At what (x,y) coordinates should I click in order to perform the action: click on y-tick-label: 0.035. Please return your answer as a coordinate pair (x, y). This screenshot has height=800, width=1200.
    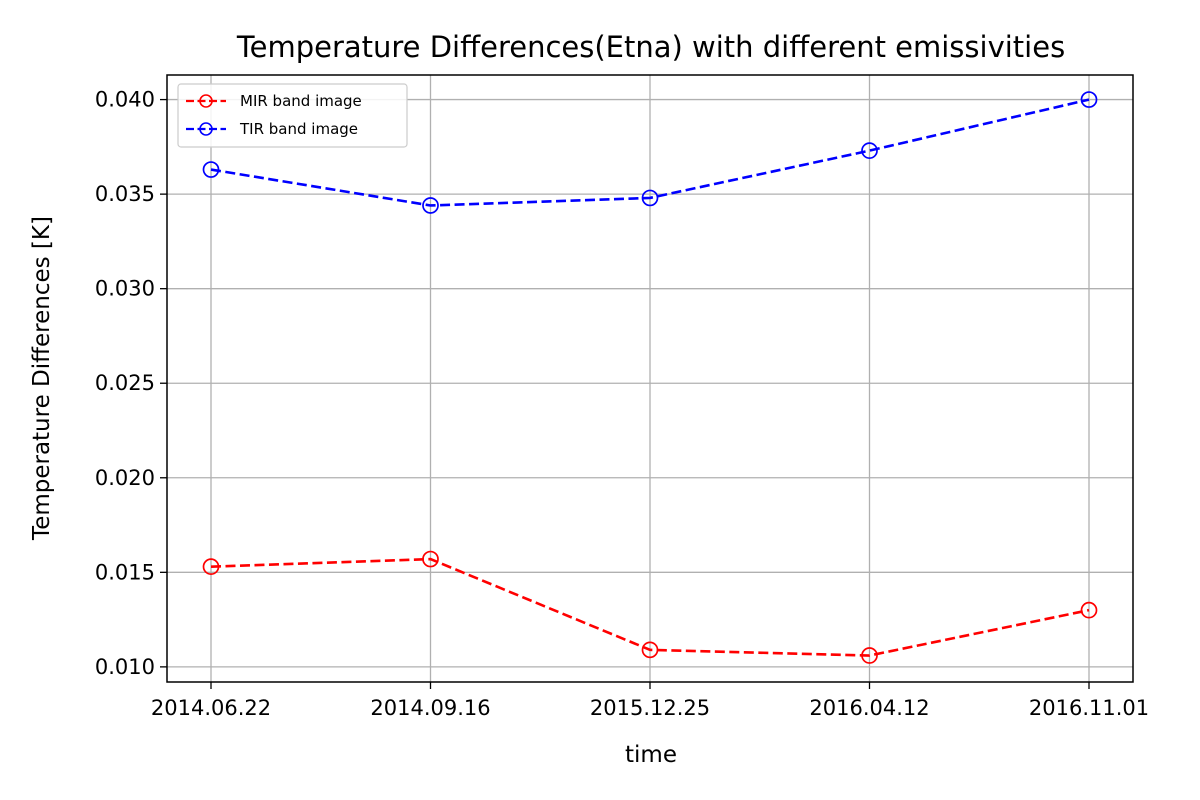
    Looking at the image, I should click on (125, 194).